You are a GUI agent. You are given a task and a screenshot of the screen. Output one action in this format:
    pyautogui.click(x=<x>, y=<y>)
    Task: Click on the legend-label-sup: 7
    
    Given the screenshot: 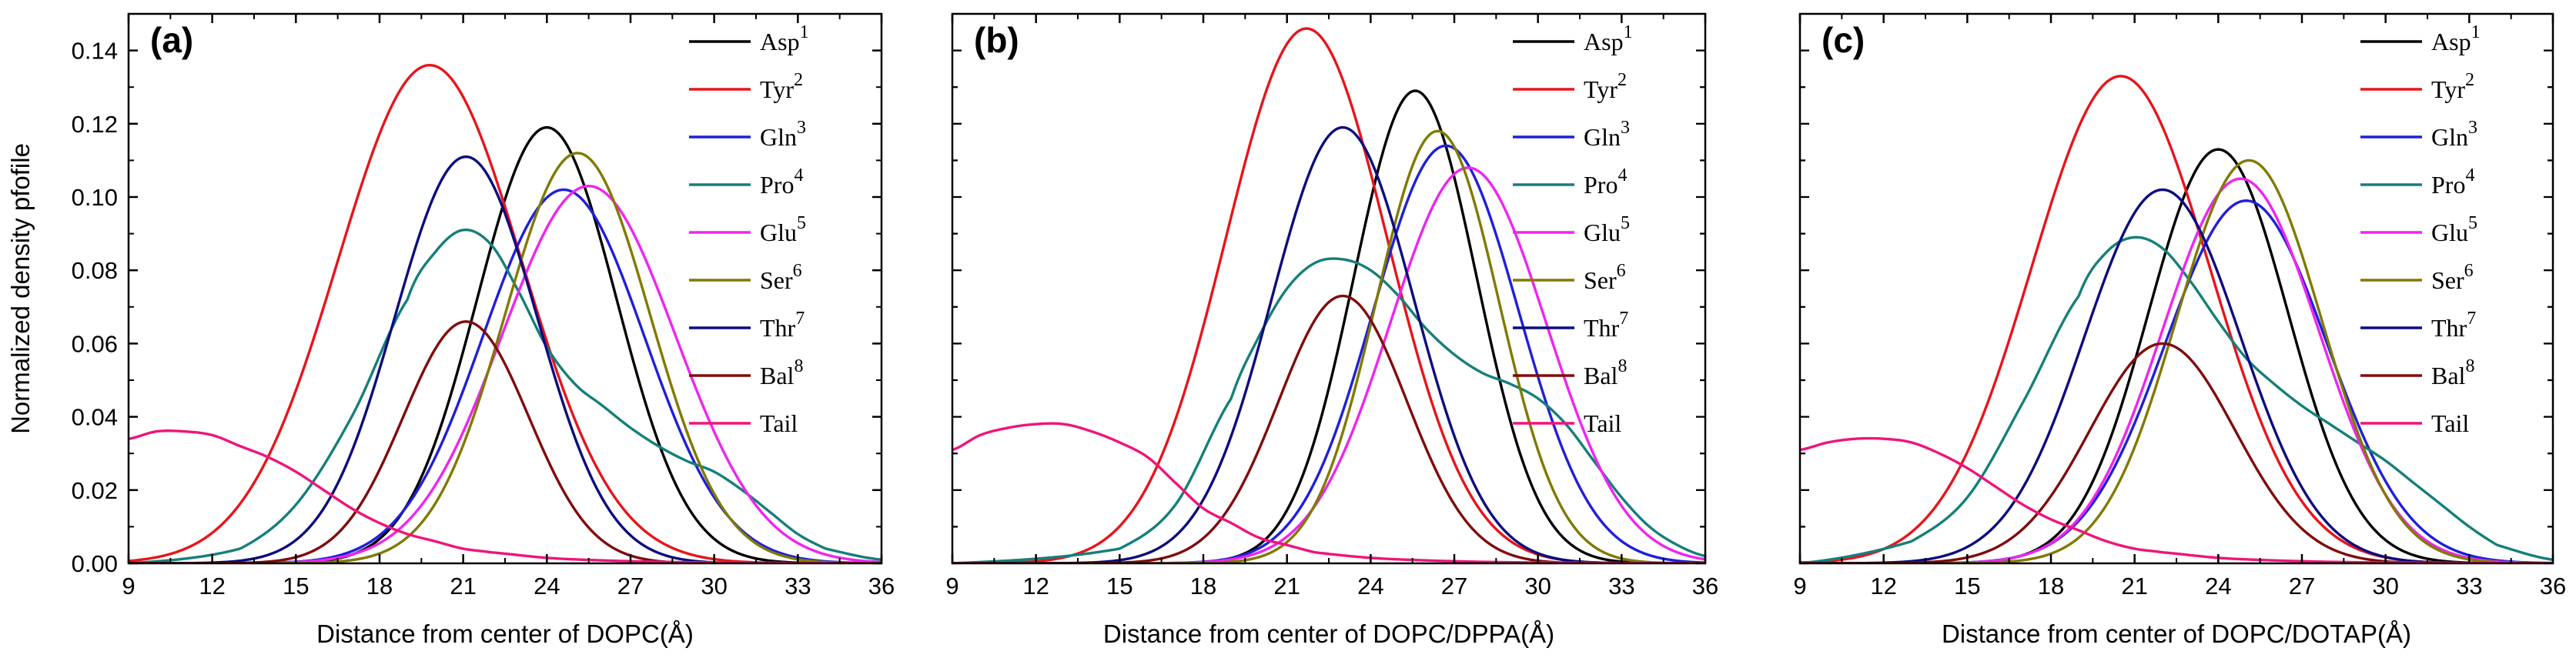 What is the action you would take?
    pyautogui.click(x=1623, y=319)
    